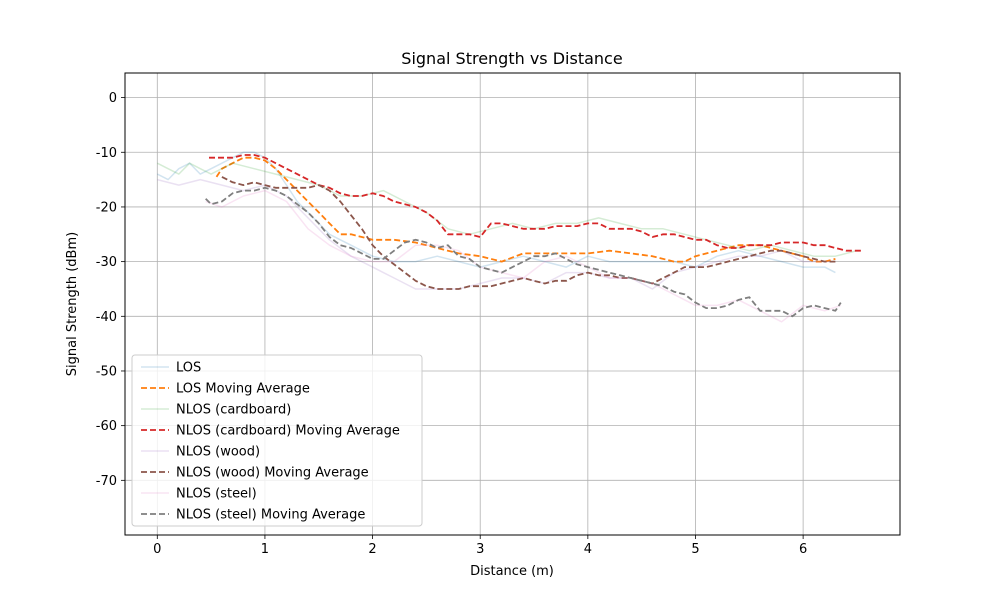  Describe the element at coordinates (106, 371) in the screenshot. I see `y-tick-label: -50` at that location.